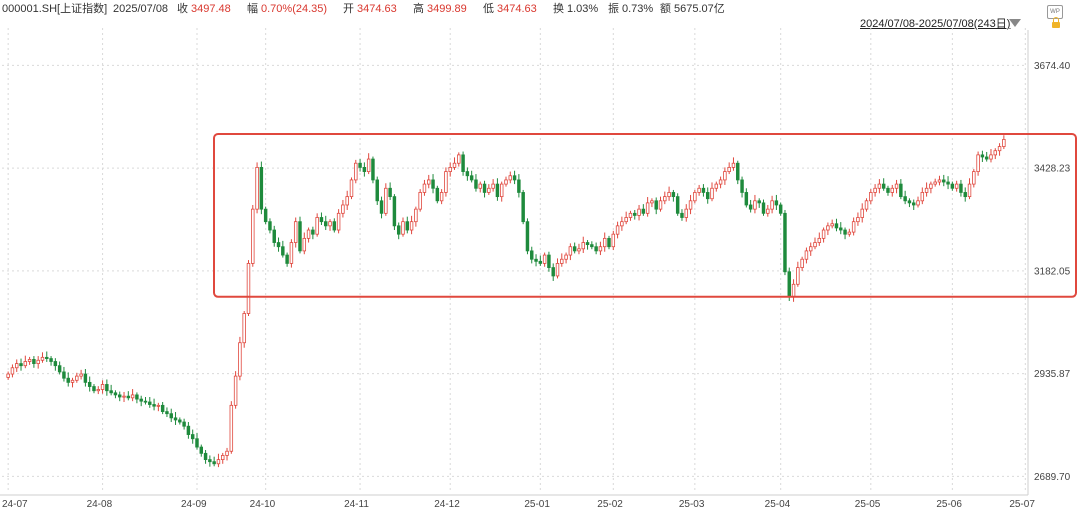 The width and height of the screenshot is (1080, 512). Describe the element at coordinates (1015, 23) in the screenshot. I see `chevron-down-icon` at that location.